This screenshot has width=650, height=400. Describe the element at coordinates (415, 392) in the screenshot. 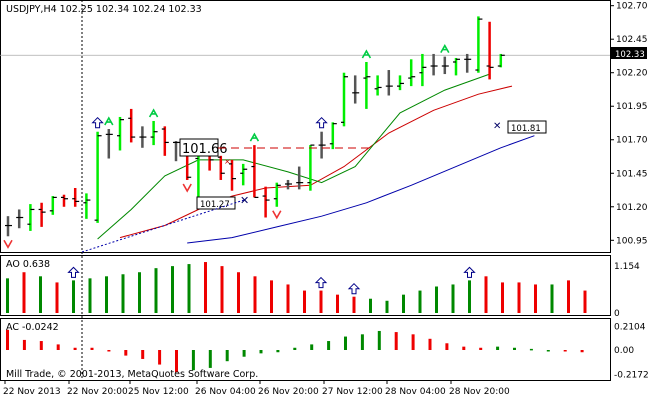

I see `x-tick-label: 28 Nov 04:00` at that location.